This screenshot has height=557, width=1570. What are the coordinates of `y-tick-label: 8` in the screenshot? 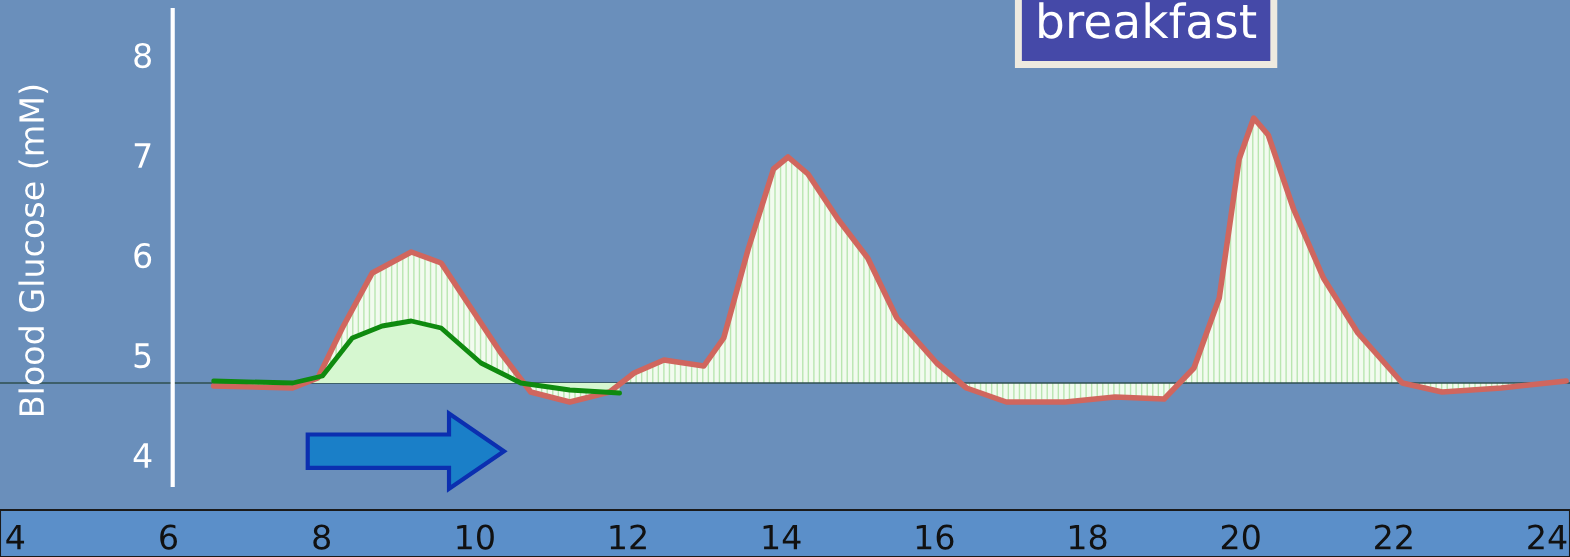 It's located at (142, 55).